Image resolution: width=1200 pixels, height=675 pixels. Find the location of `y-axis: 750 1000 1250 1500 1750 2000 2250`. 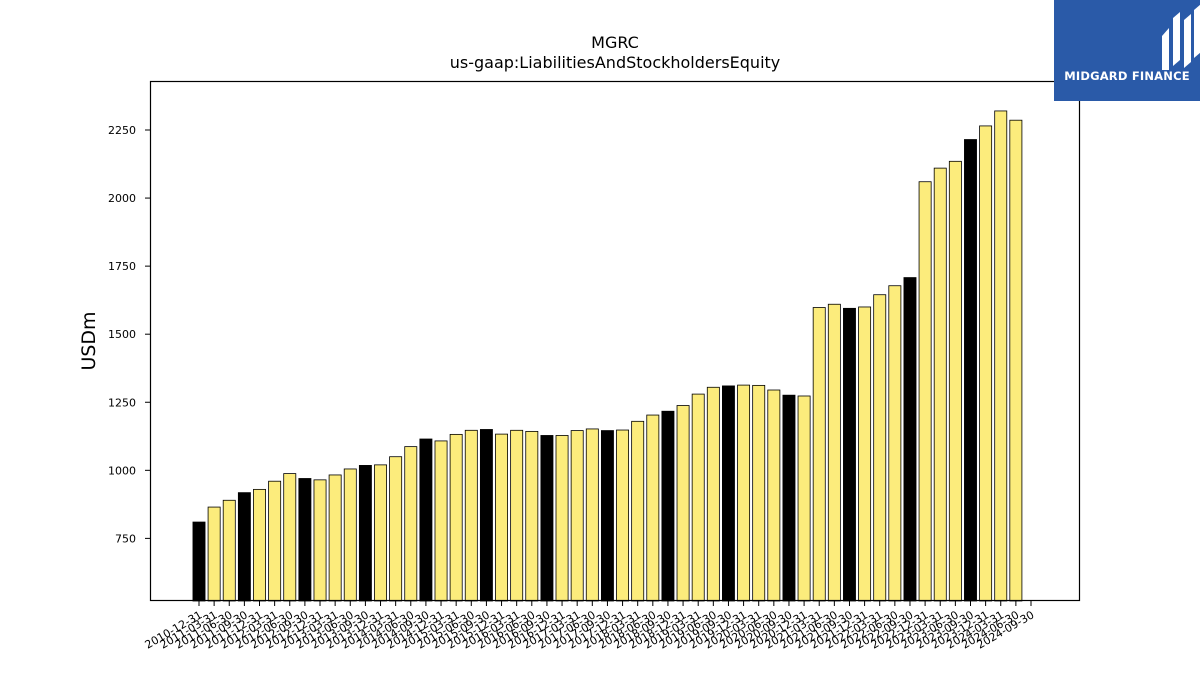

y-axis: 750 1000 1250 1500 1750 2000 2250 is located at coordinates (129, 334).